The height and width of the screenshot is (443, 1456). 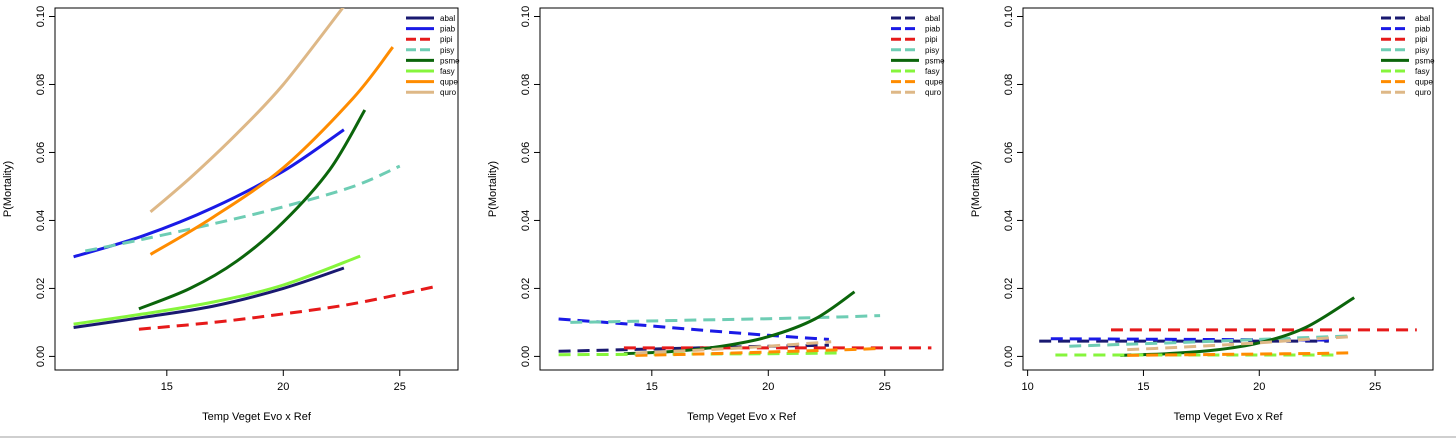 What do you see at coordinates (1028, 387) in the screenshot?
I see `x-tick-label: 10` at bounding box center [1028, 387].